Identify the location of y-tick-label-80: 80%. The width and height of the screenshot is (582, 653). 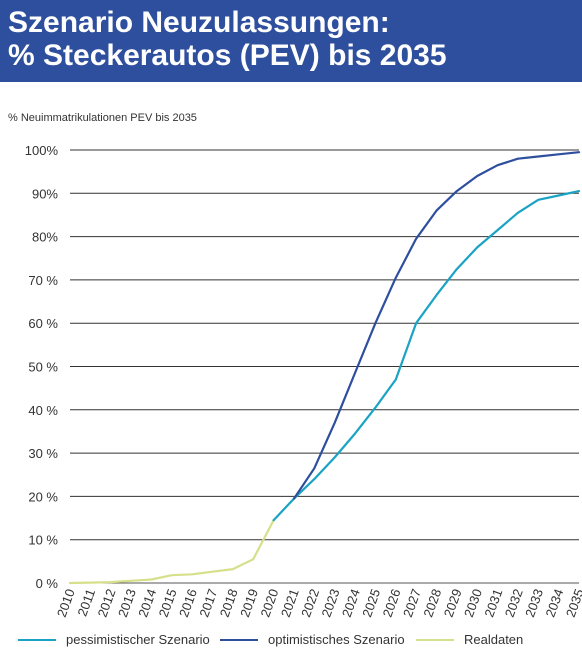
(45, 237).